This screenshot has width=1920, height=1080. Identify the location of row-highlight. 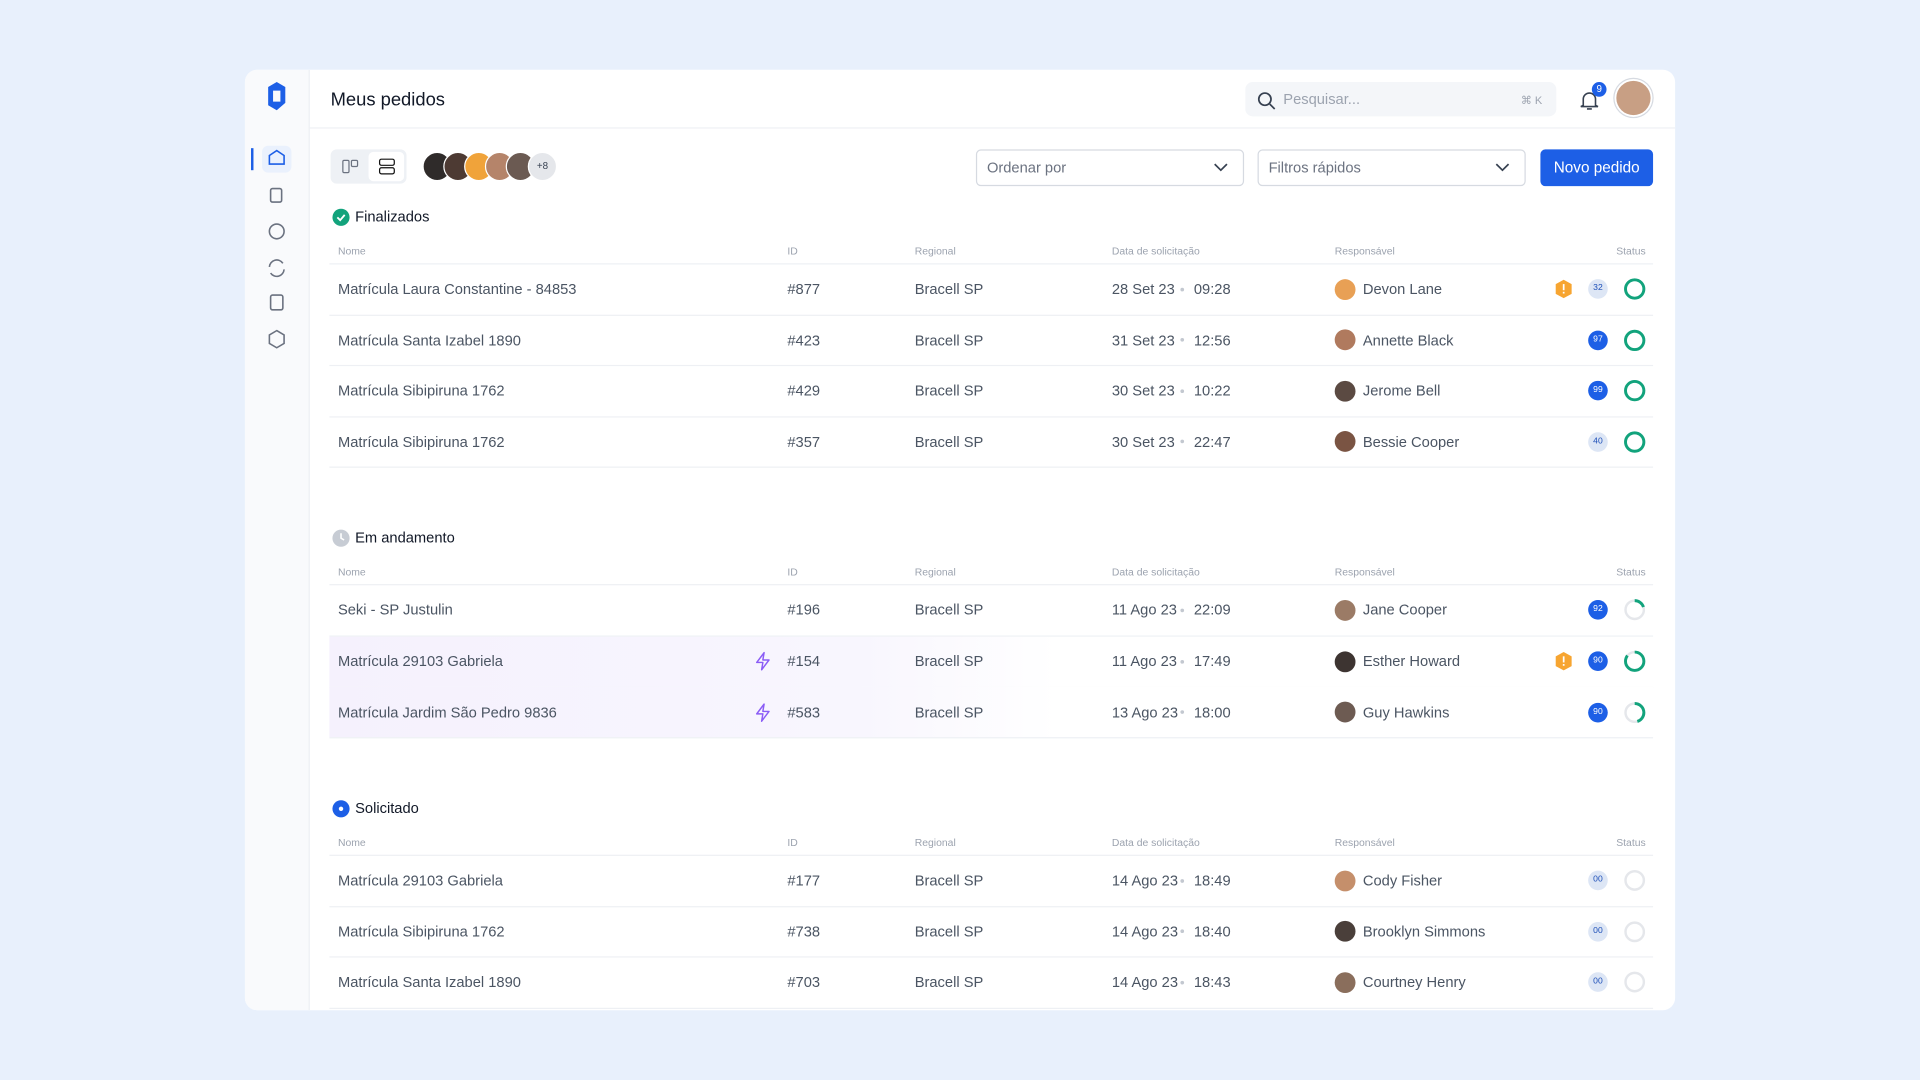
(991, 712).